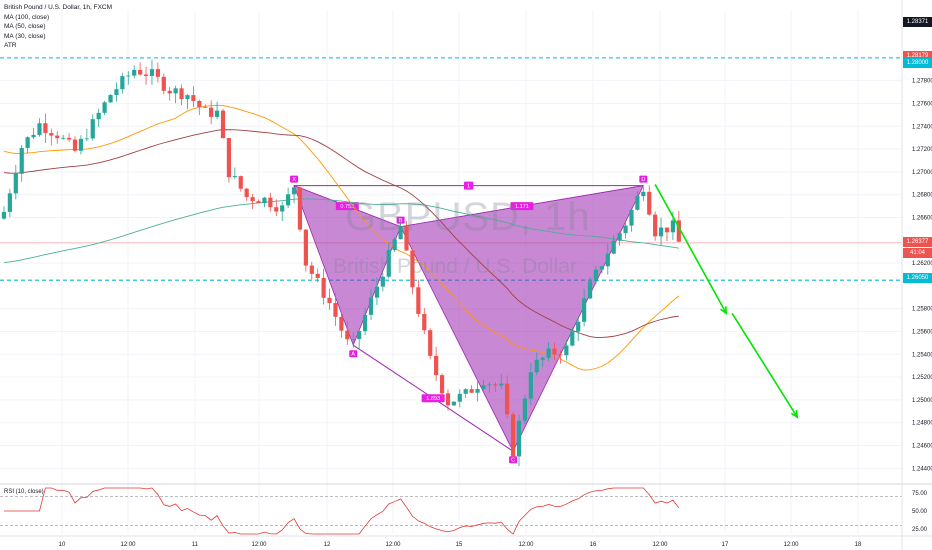 The height and width of the screenshot is (550, 932). What do you see at coordinates (433, 399) in the screenshot?
I see `pattern-ratio-label: 1.893` at bounding box center [433, 399].